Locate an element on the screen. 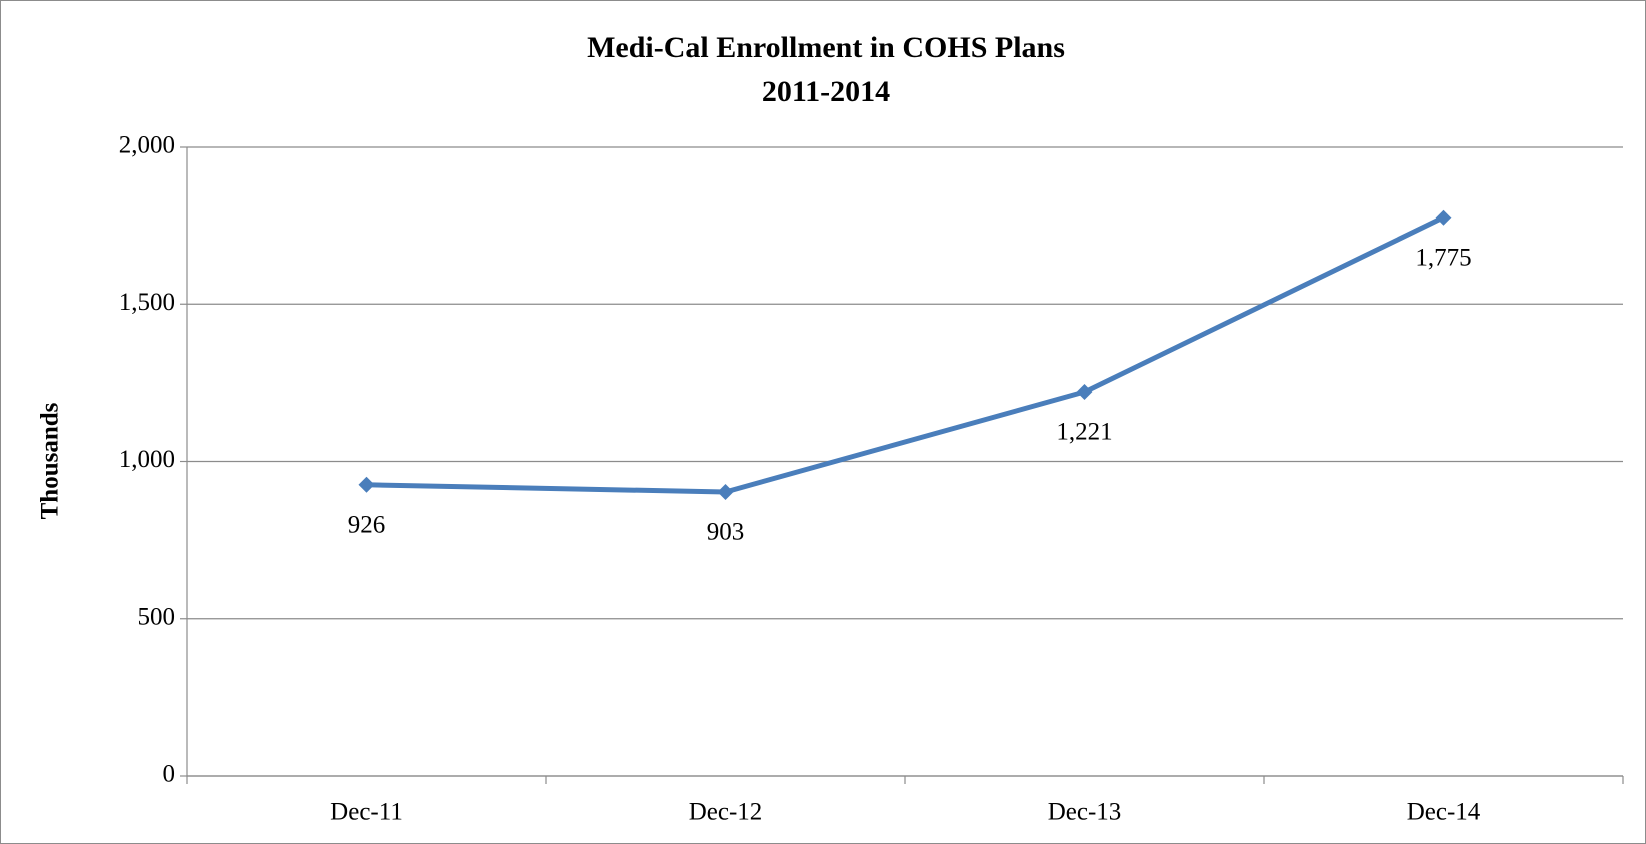 This screenshot has height=844, width=1646. y-axis-label: Thousands is located at coordinates (50, 460).